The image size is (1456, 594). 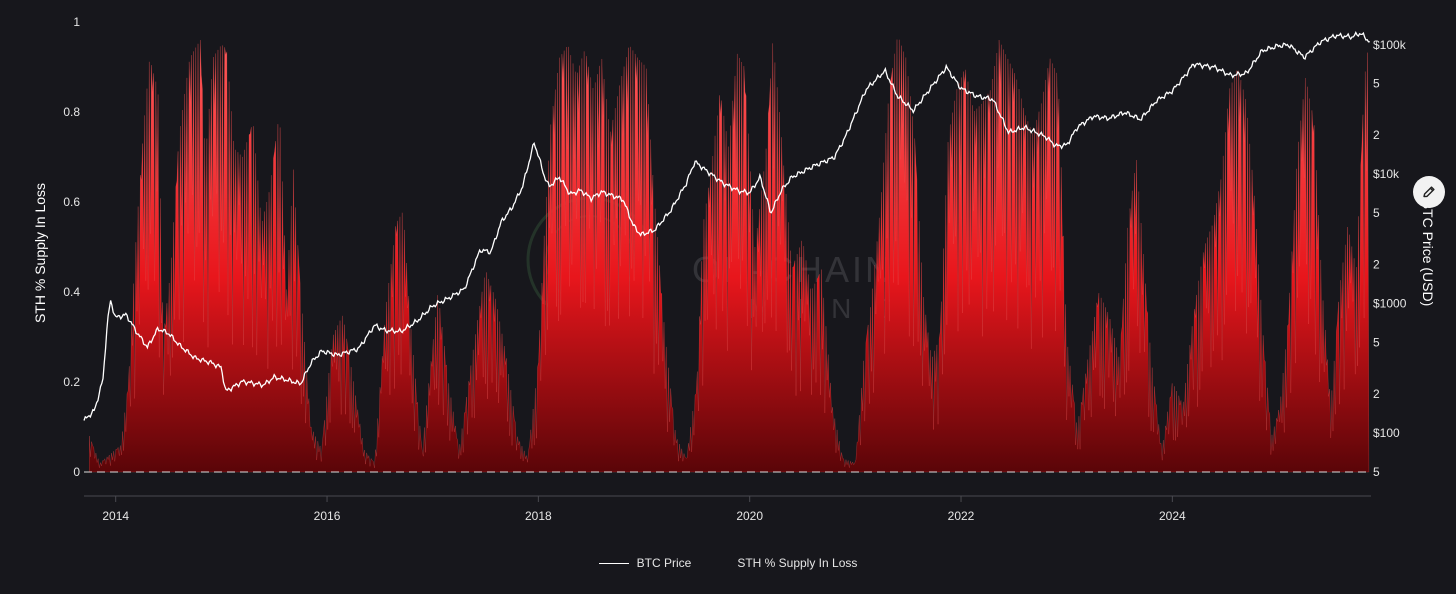 I want to click on edit-button, so click(x=1429, y=192).